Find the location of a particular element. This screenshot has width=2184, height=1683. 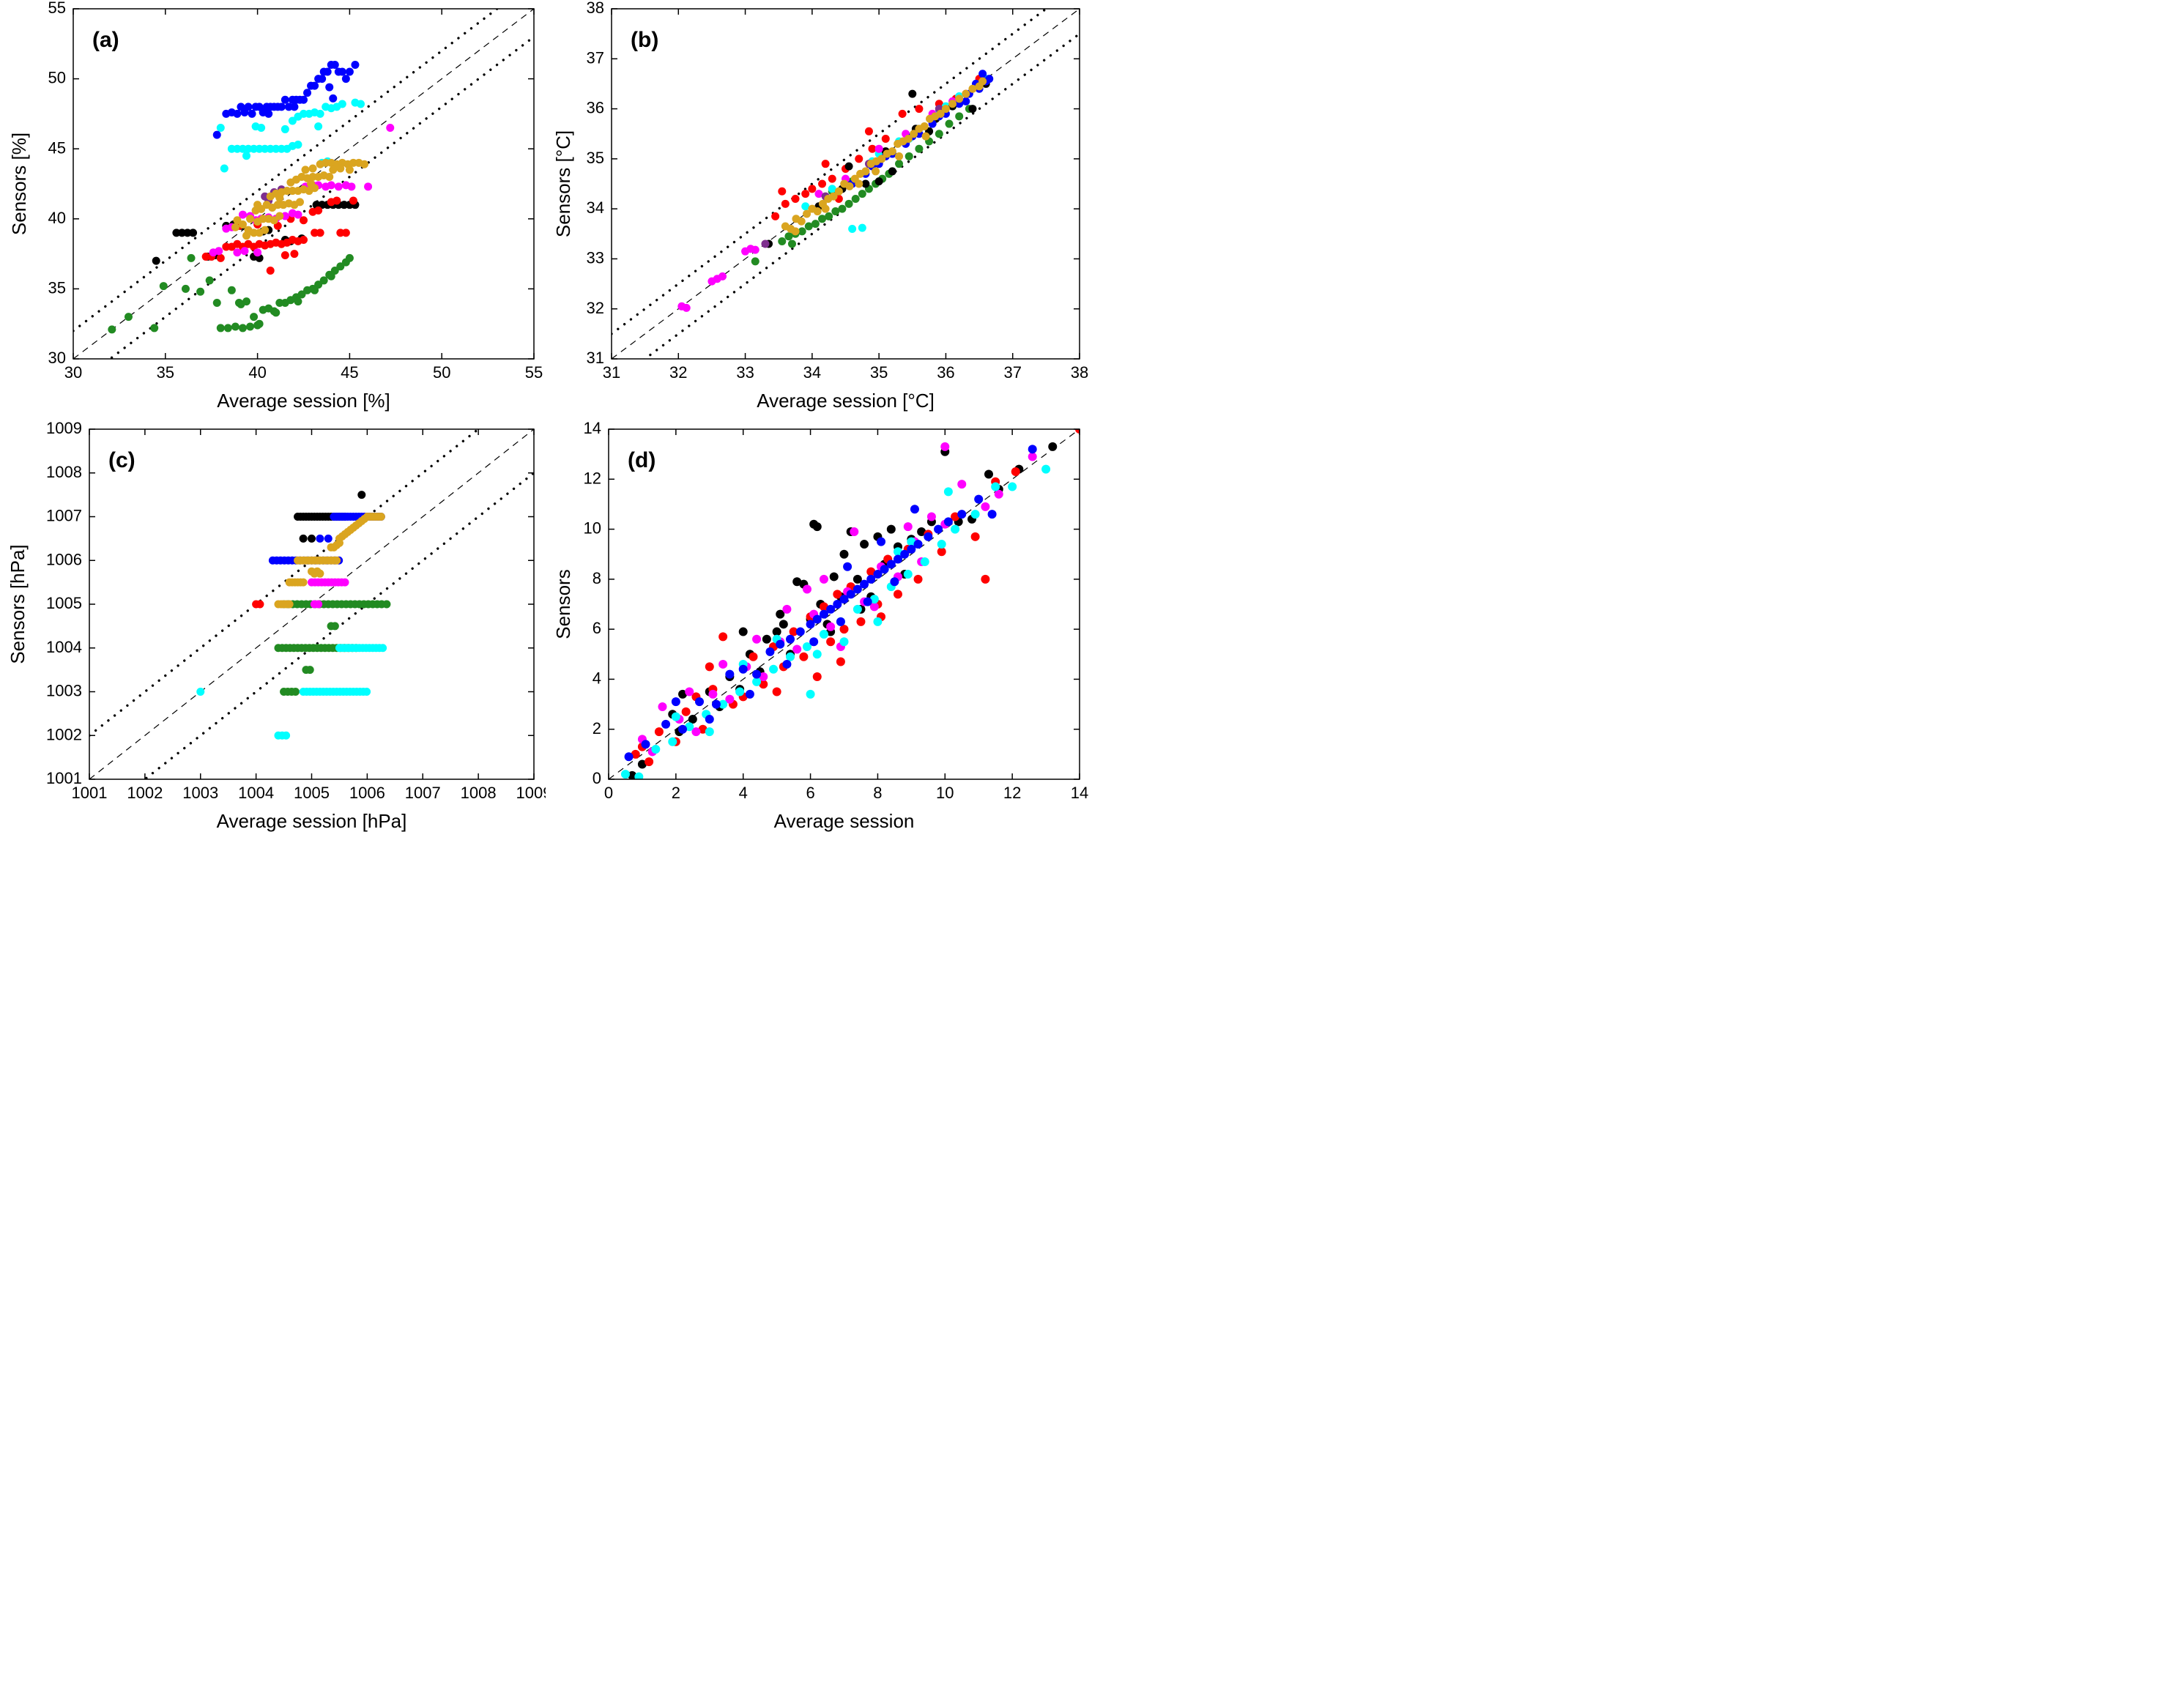

panel-b is located at coordinates (818, 210).